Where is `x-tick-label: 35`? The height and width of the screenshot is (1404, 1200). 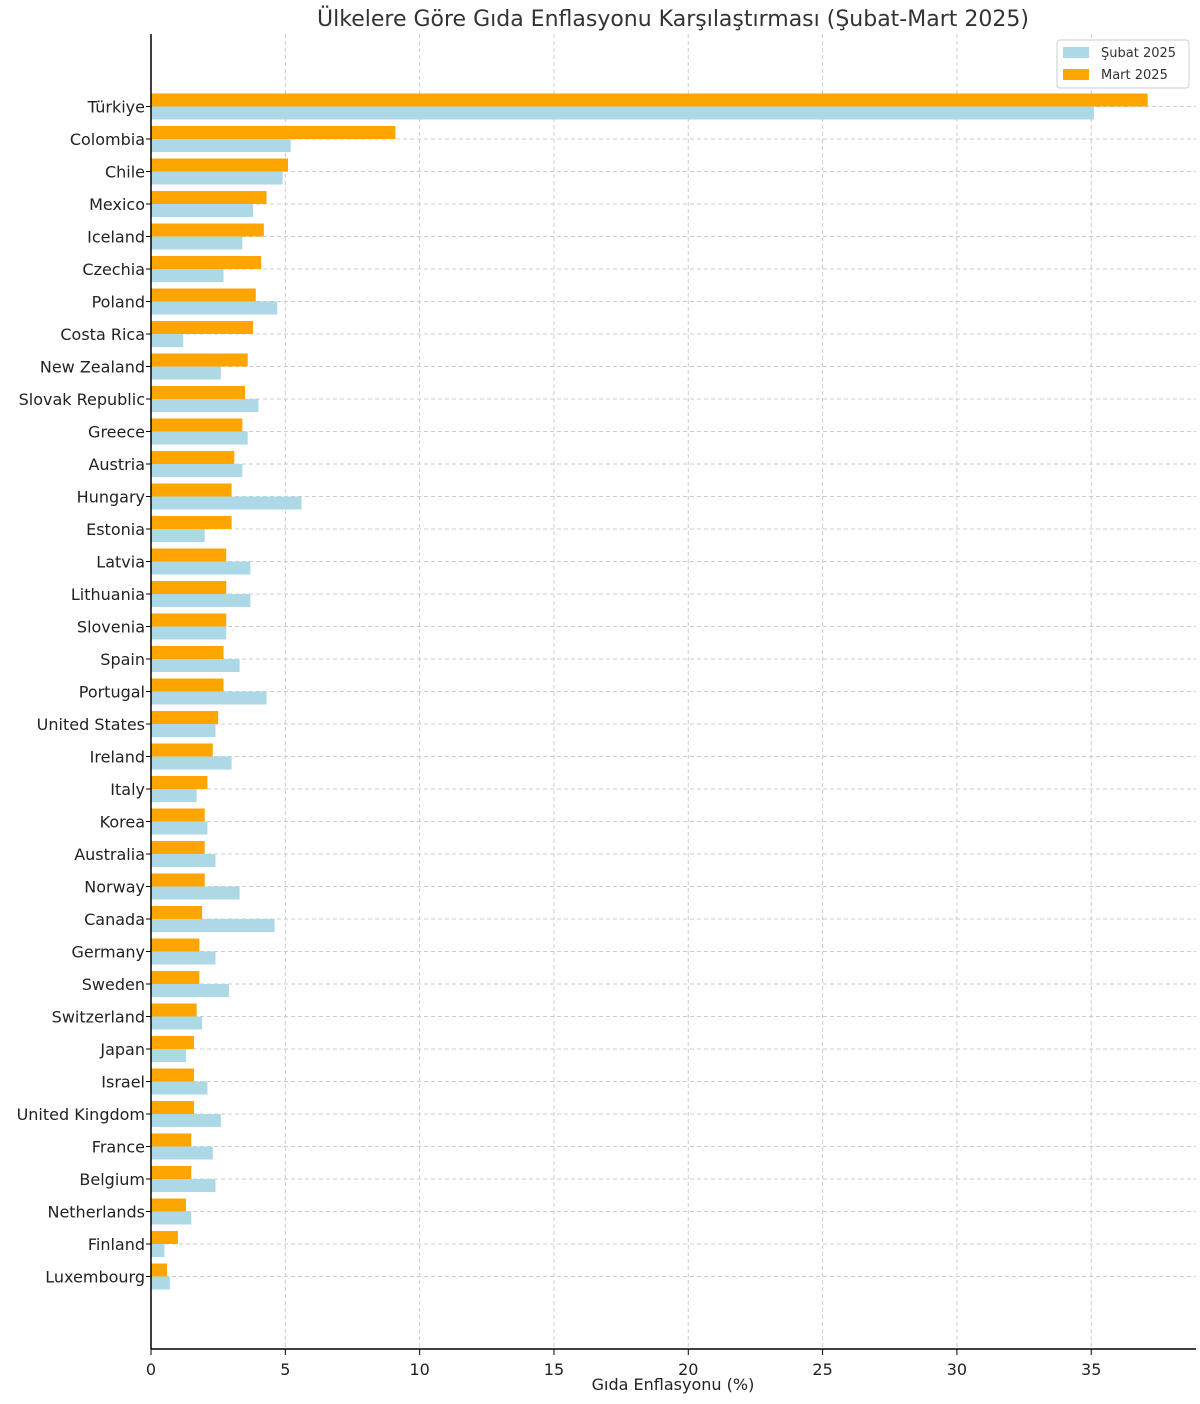
x-tick-label: 35 is located at coordinates (1091, 1369).